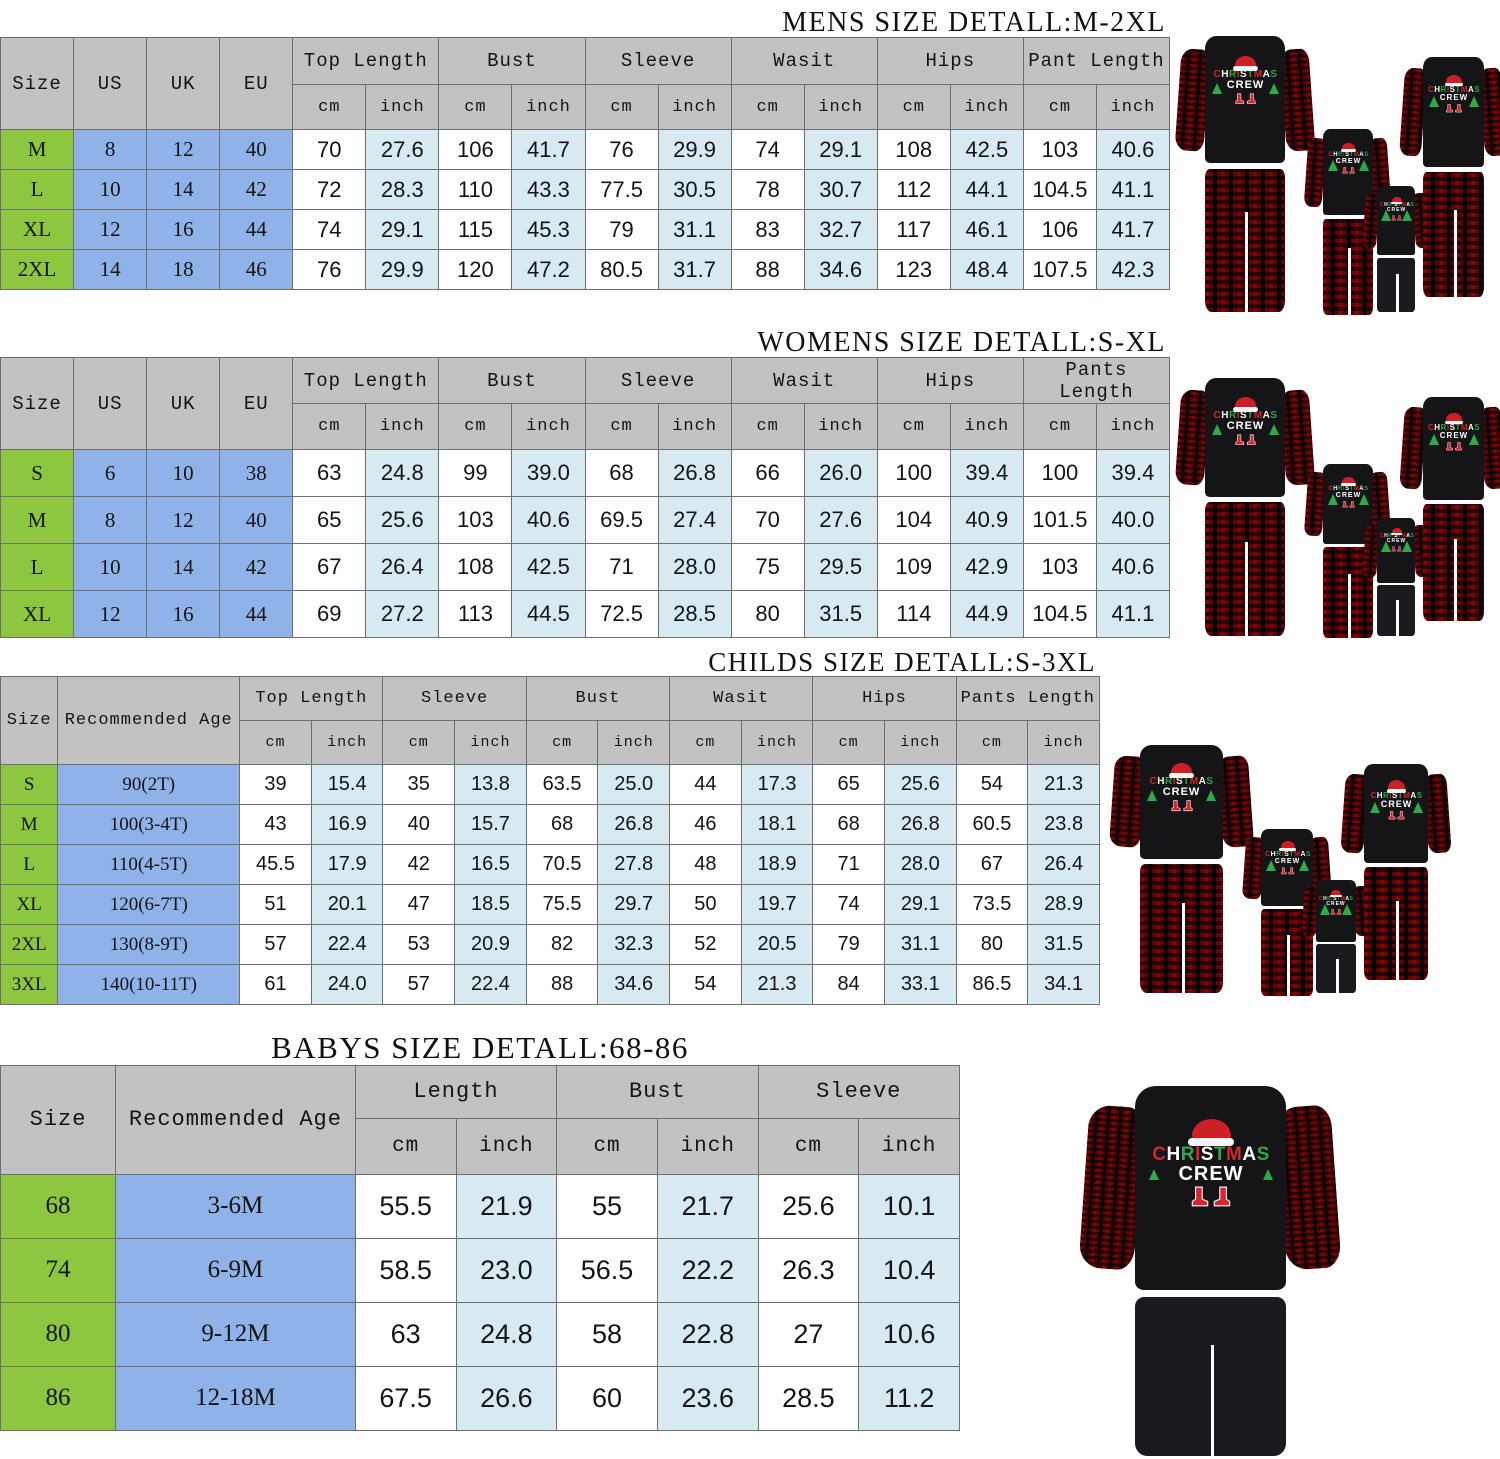 This screenshot has width=1500, height=1459. Describe the element at coordinates (986, 520) in the screenshot. I see `cell-inch: 40.9` at that location.